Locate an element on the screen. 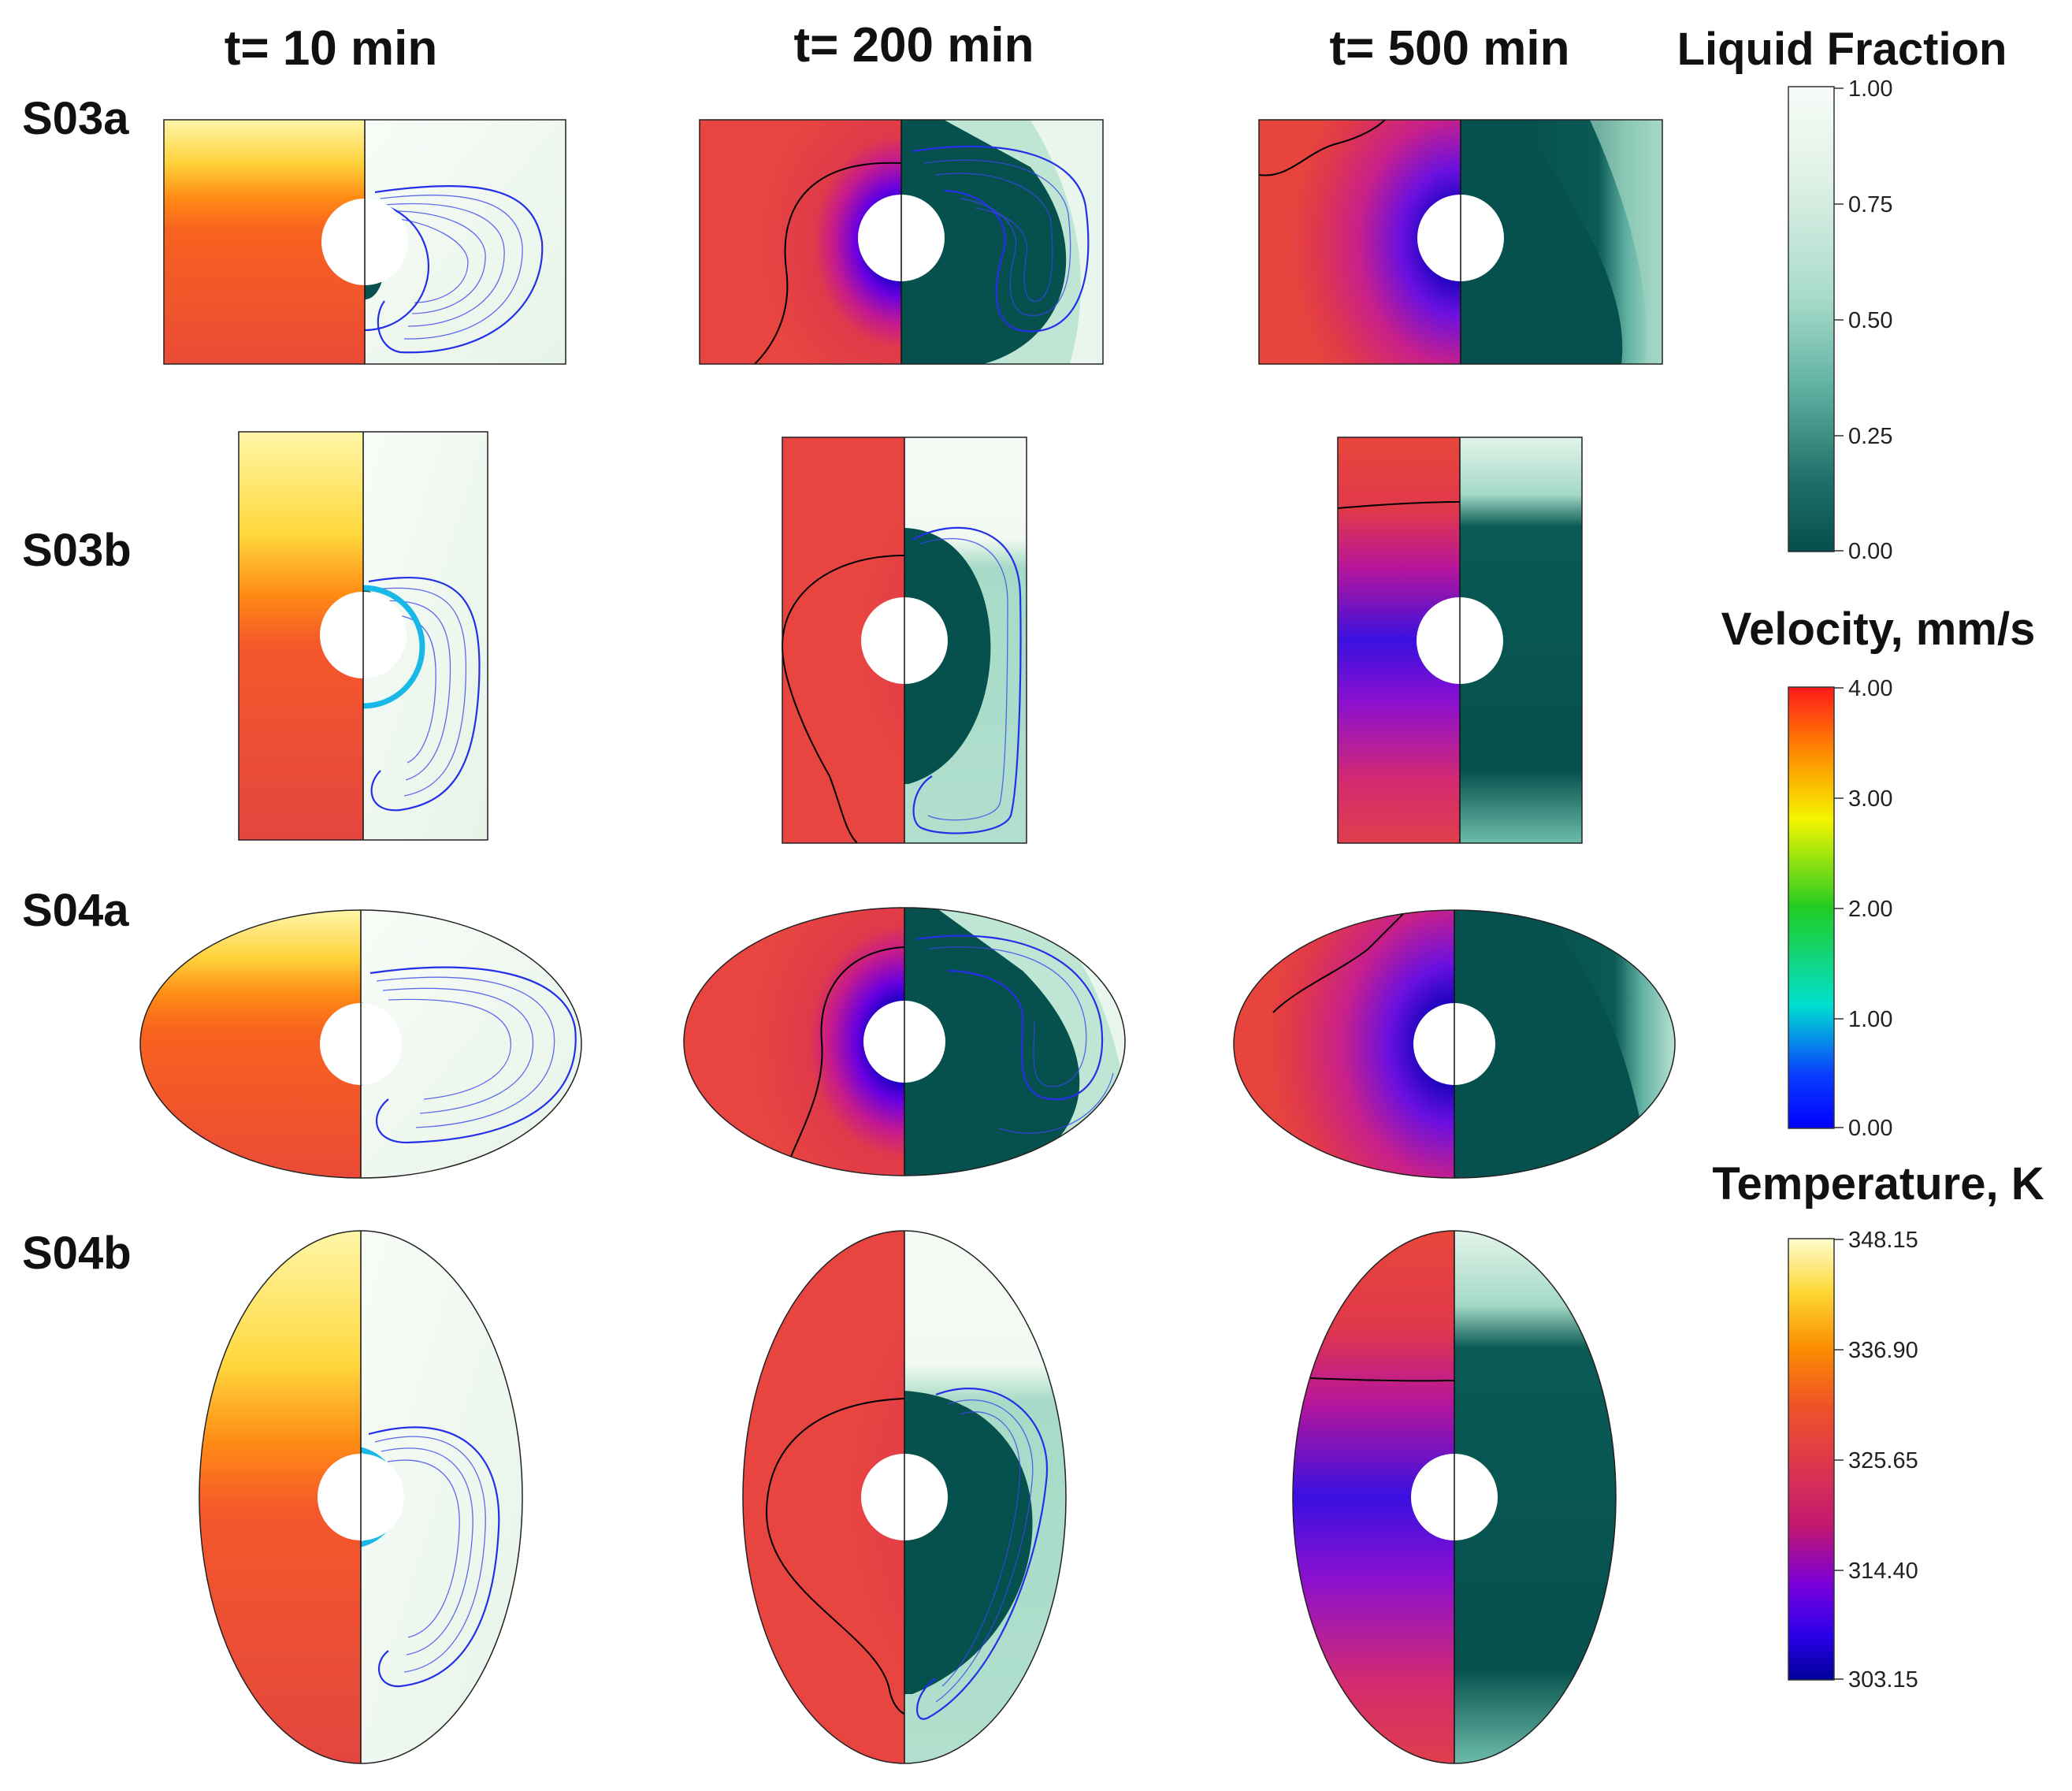 The width and height of the screenshot is (2072, 1791). temp-tick-325: 325.65 is located at coordinates (1883, 1460).